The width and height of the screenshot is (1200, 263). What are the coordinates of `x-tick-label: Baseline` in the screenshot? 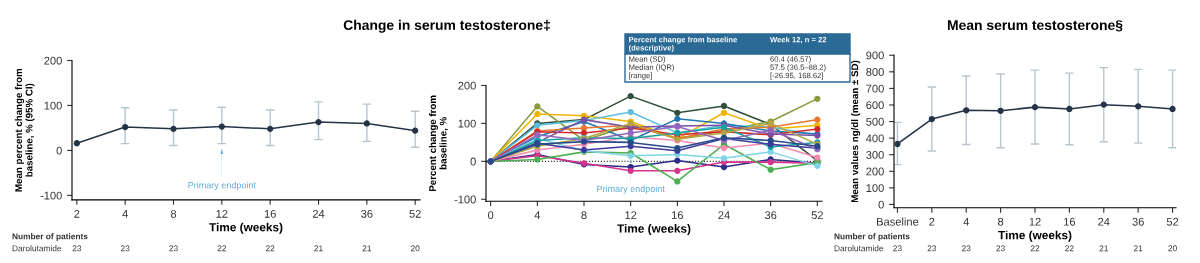 It's located at (898, 221).